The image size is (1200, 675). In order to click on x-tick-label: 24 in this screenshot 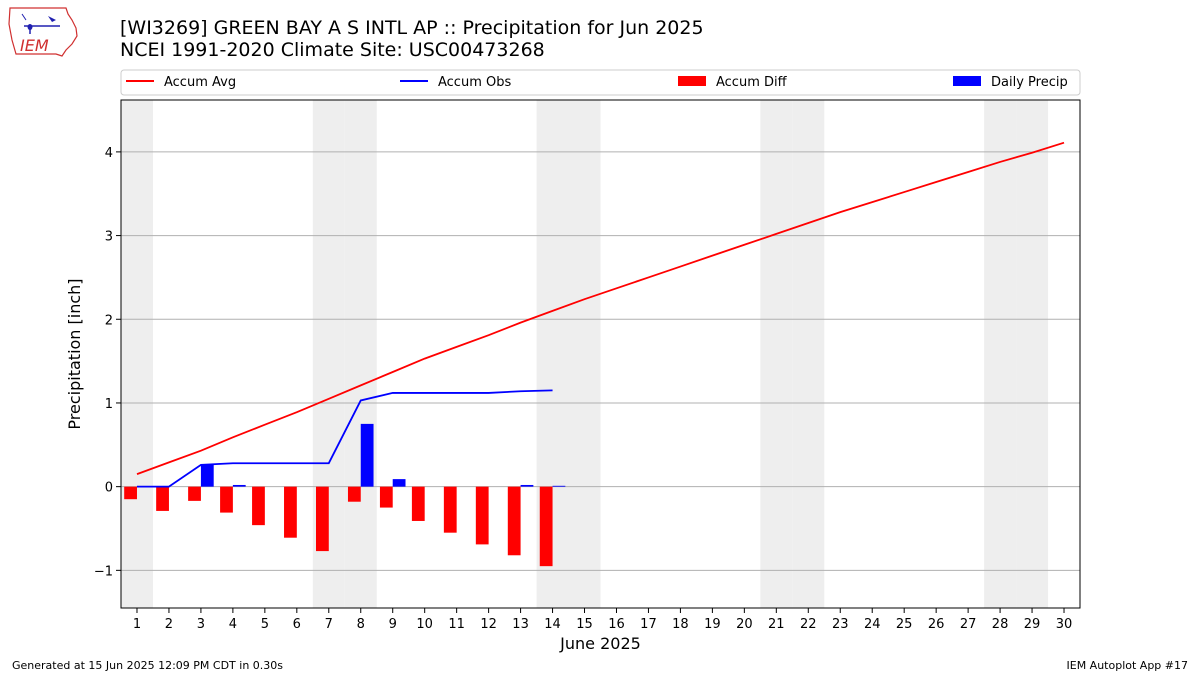, I will do `click(872, 624)`.